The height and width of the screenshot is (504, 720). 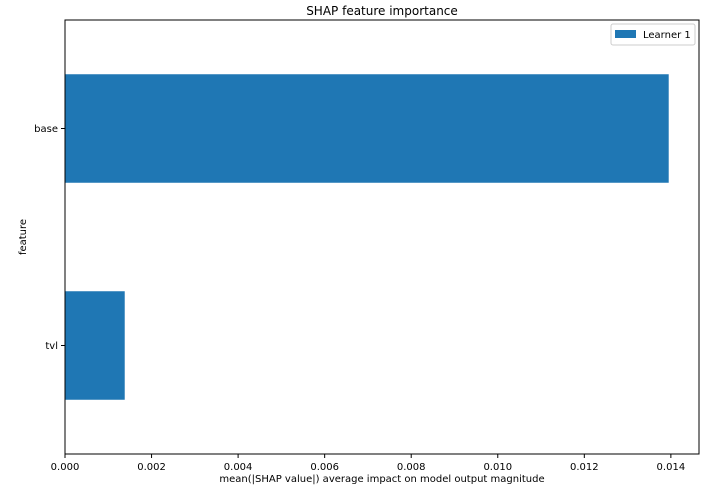 What do you see at coordinates (95, 345) in the screenshot?
I see `bar-tvl` at bounding box center [95, 345].